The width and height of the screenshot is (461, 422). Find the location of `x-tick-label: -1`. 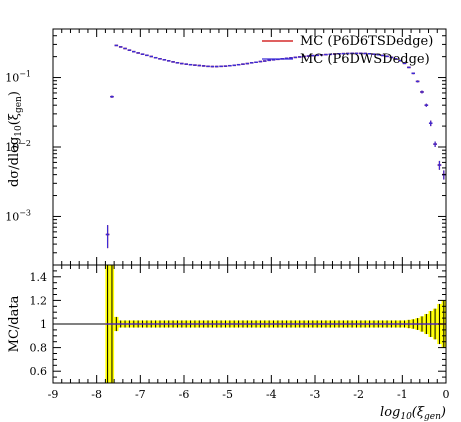

x-tick-label: -1 is located at coordinates (402, 394).